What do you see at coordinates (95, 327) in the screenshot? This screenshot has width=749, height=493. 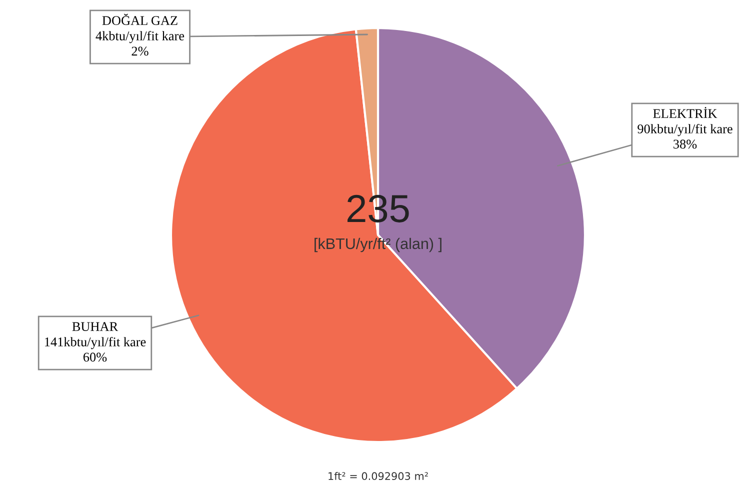 I see `slice-label: BUHAR` at bounding box center [95, 327].